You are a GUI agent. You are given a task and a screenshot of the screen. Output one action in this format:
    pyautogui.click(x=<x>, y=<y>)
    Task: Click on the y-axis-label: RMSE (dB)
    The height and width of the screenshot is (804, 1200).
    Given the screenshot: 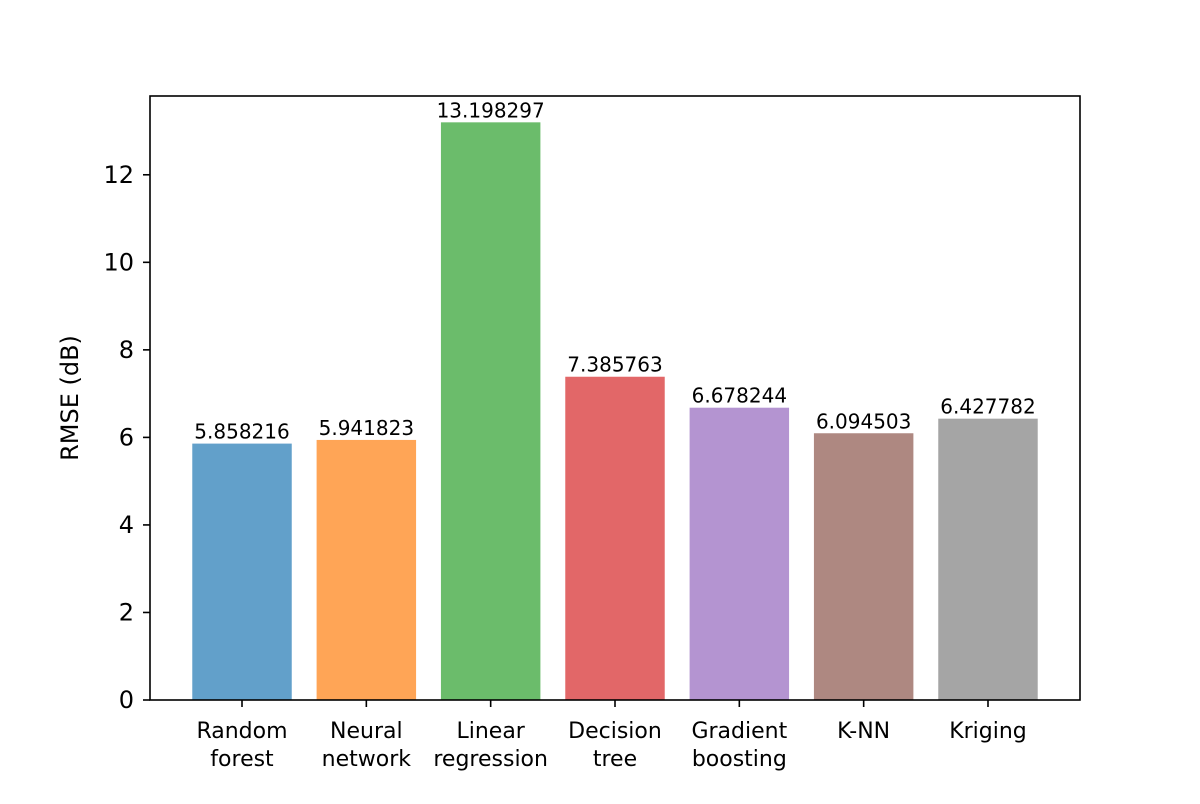 What is the action you would take?
    pyautogui.click(x=70, y=398)
    